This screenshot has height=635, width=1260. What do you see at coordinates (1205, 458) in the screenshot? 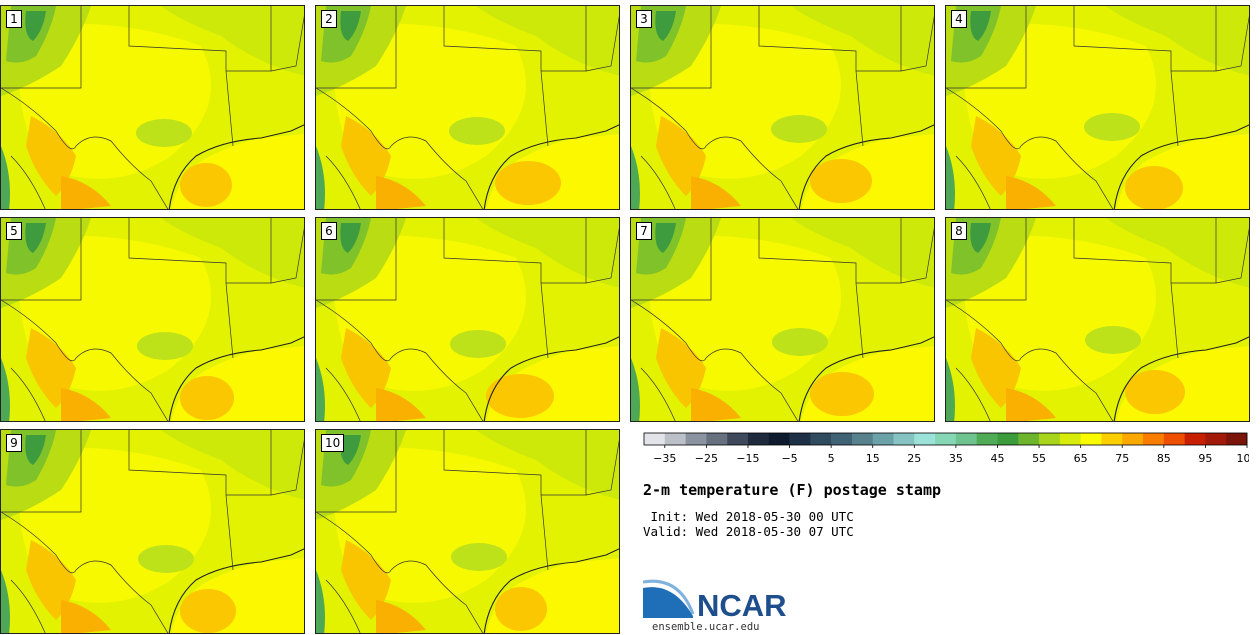
I see `colorbar-tick-label: 95` at bounding box center [1205, 458].